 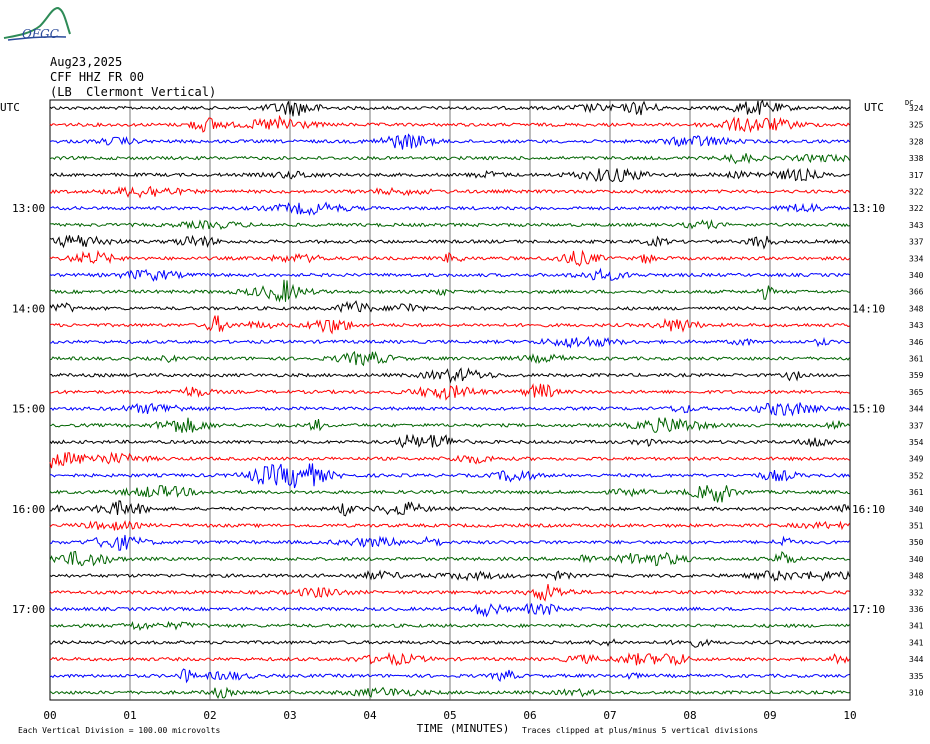 What do you see at coordinates (868, 609) in the screenshot?
I see `right-time-label: 17:10` at bounding box center [868, 609].